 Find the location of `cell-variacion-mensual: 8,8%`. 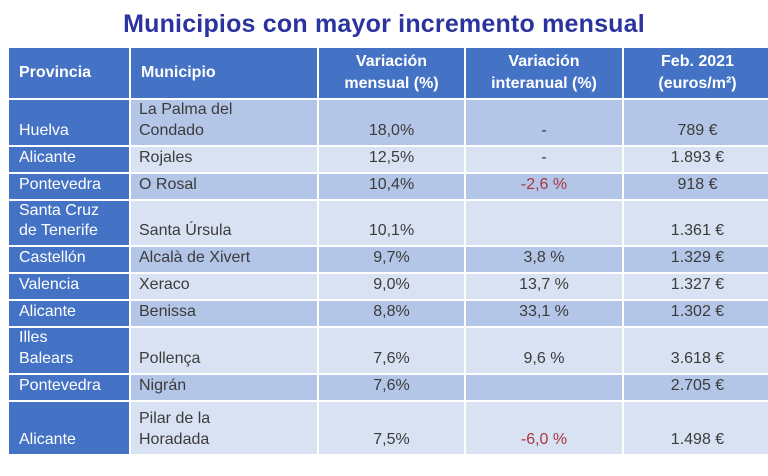

cell-variacion-mensual: 8,8% is located at coordinates (391, 314).